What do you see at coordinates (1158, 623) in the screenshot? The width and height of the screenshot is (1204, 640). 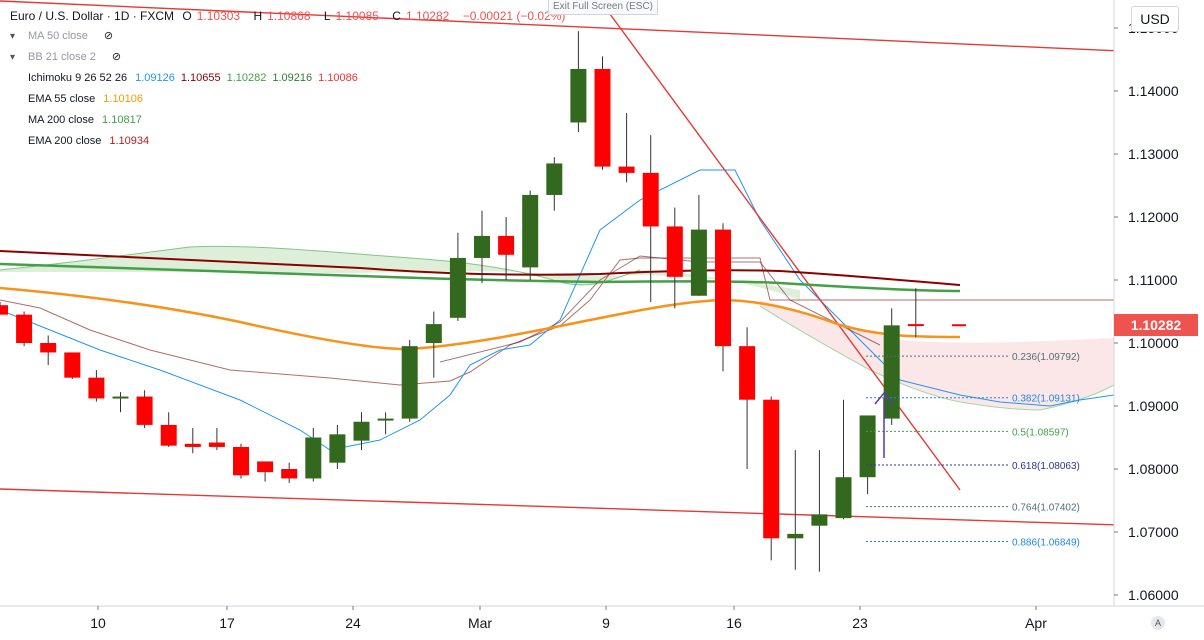 I see `auto-scale-button: A` at bounding box center [1158, 623].